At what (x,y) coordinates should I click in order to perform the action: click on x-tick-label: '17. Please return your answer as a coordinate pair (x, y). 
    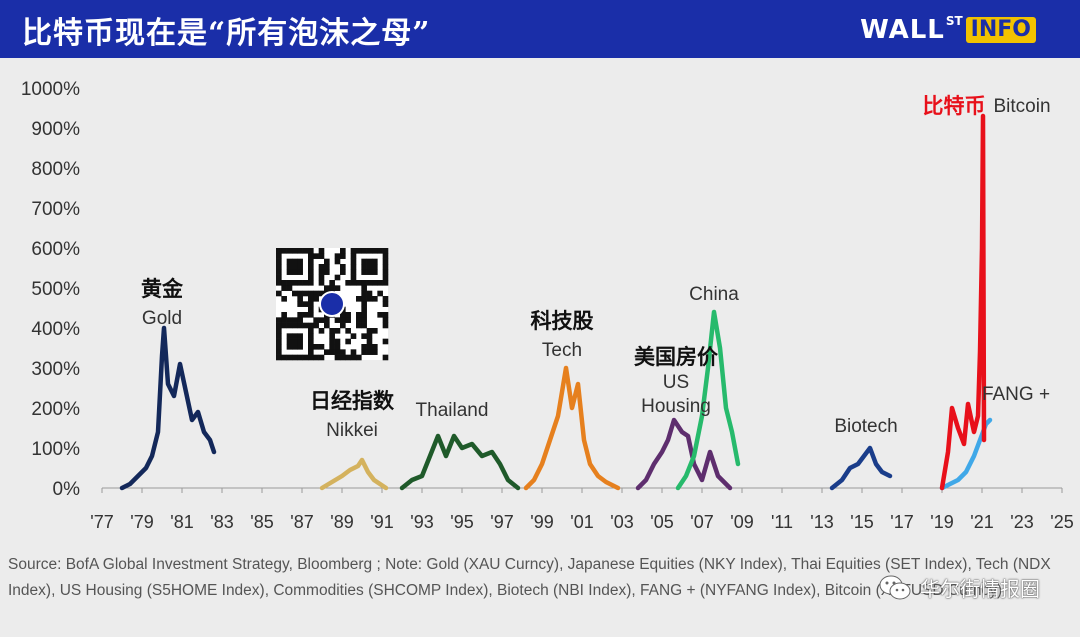
    Looking at the image, I should click on (901, 522).